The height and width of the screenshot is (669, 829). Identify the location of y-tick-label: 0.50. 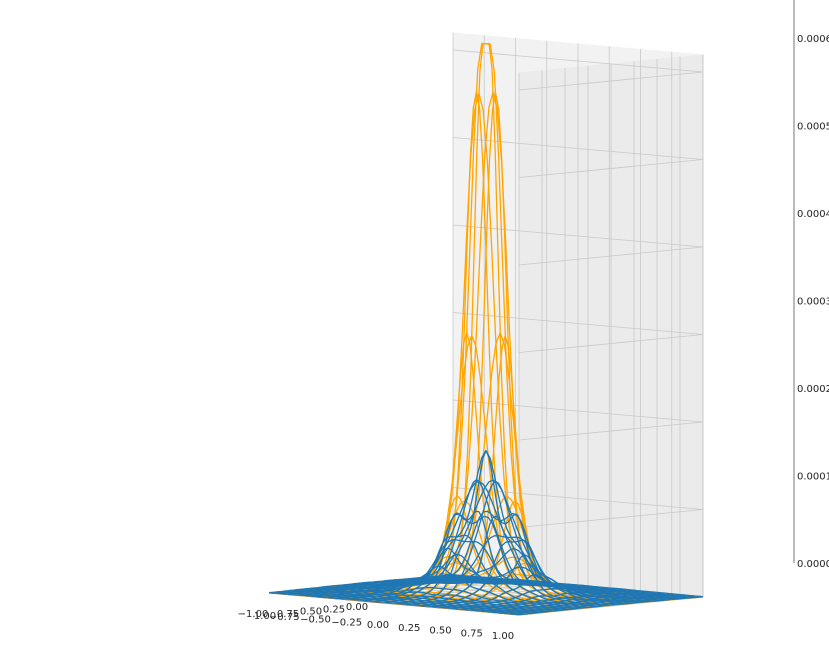
(440, 631).